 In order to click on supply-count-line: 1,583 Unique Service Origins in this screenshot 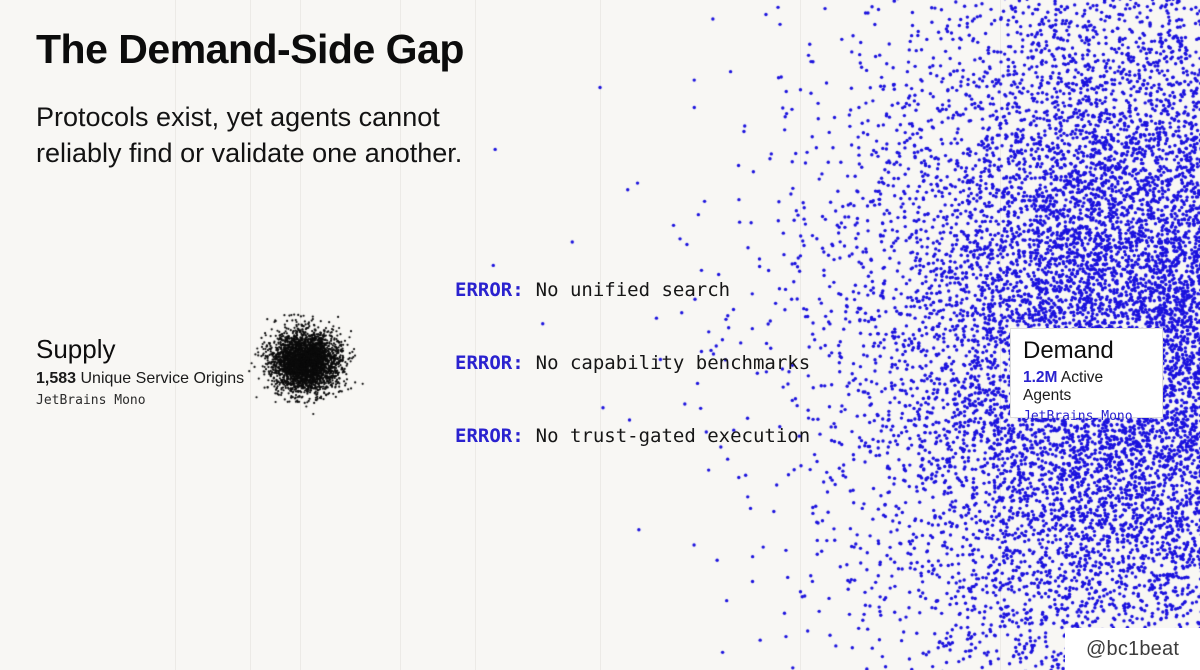, I will do `click(140, 379)`.